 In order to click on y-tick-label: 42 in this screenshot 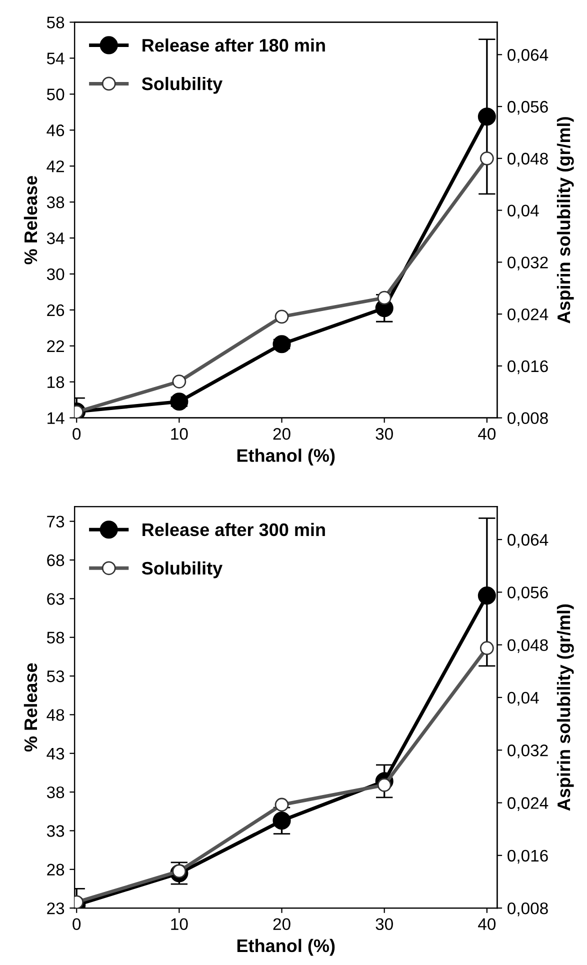, I will do `click(55, 166)`.